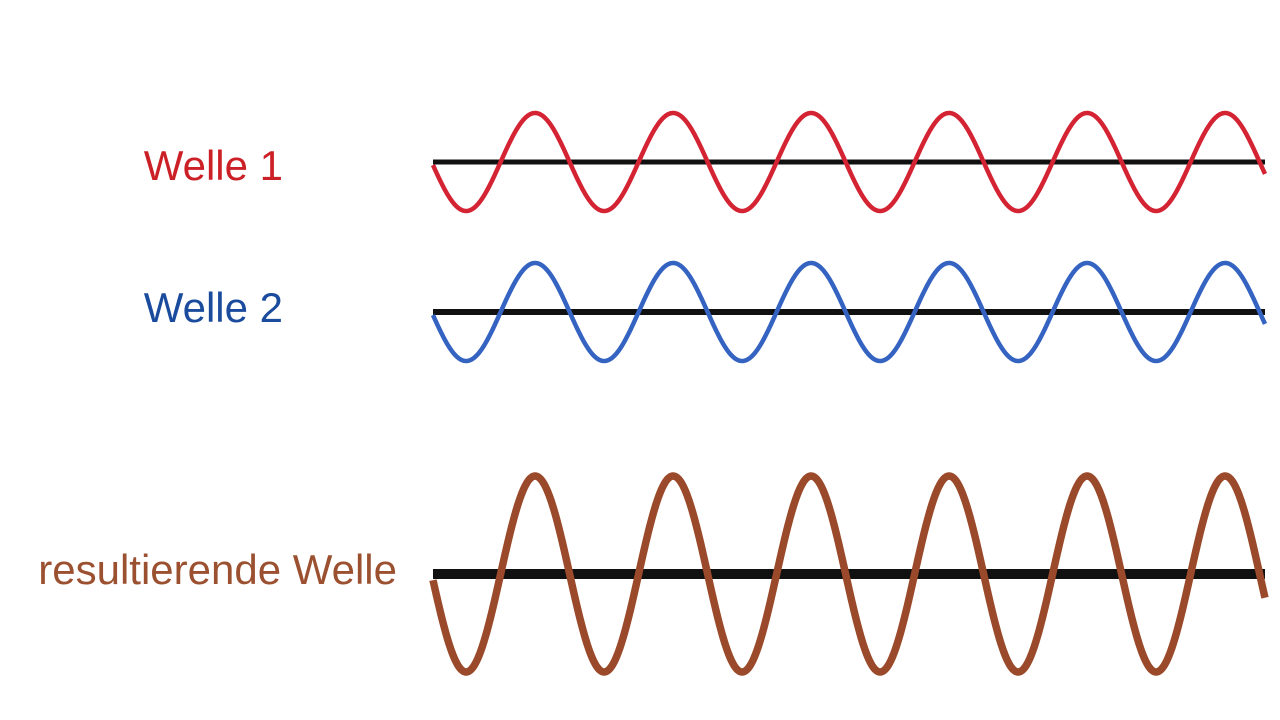  I want to click on wave-2-plot, so click(849, 312).